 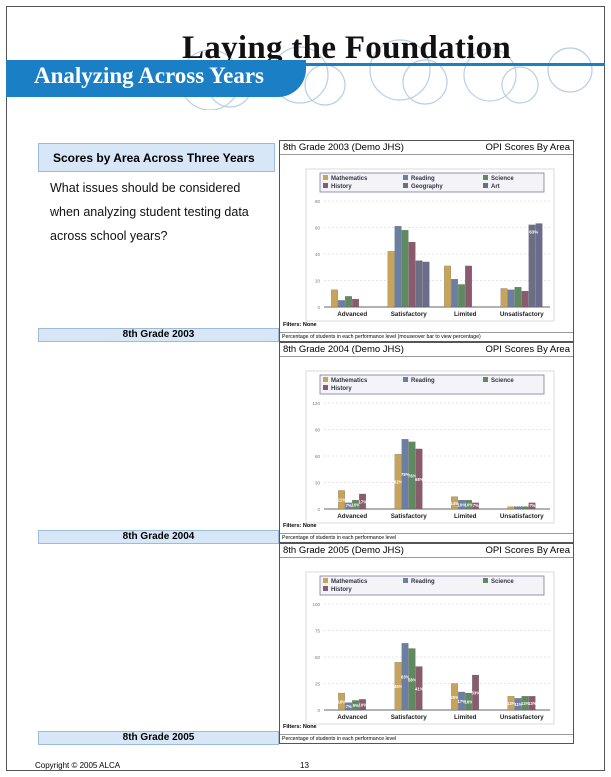 What do you see at coordinates (462, 701) in the screenshot?
I see `data-label: 17%` at bounding box center [462, 701].